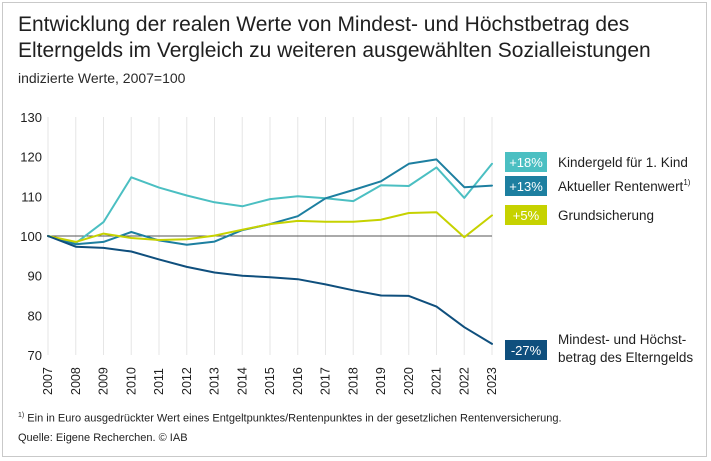  Describe the element at coordinates (437, 381) in the screenshot. I see `x-tick-label-2021: 2021` at that location.